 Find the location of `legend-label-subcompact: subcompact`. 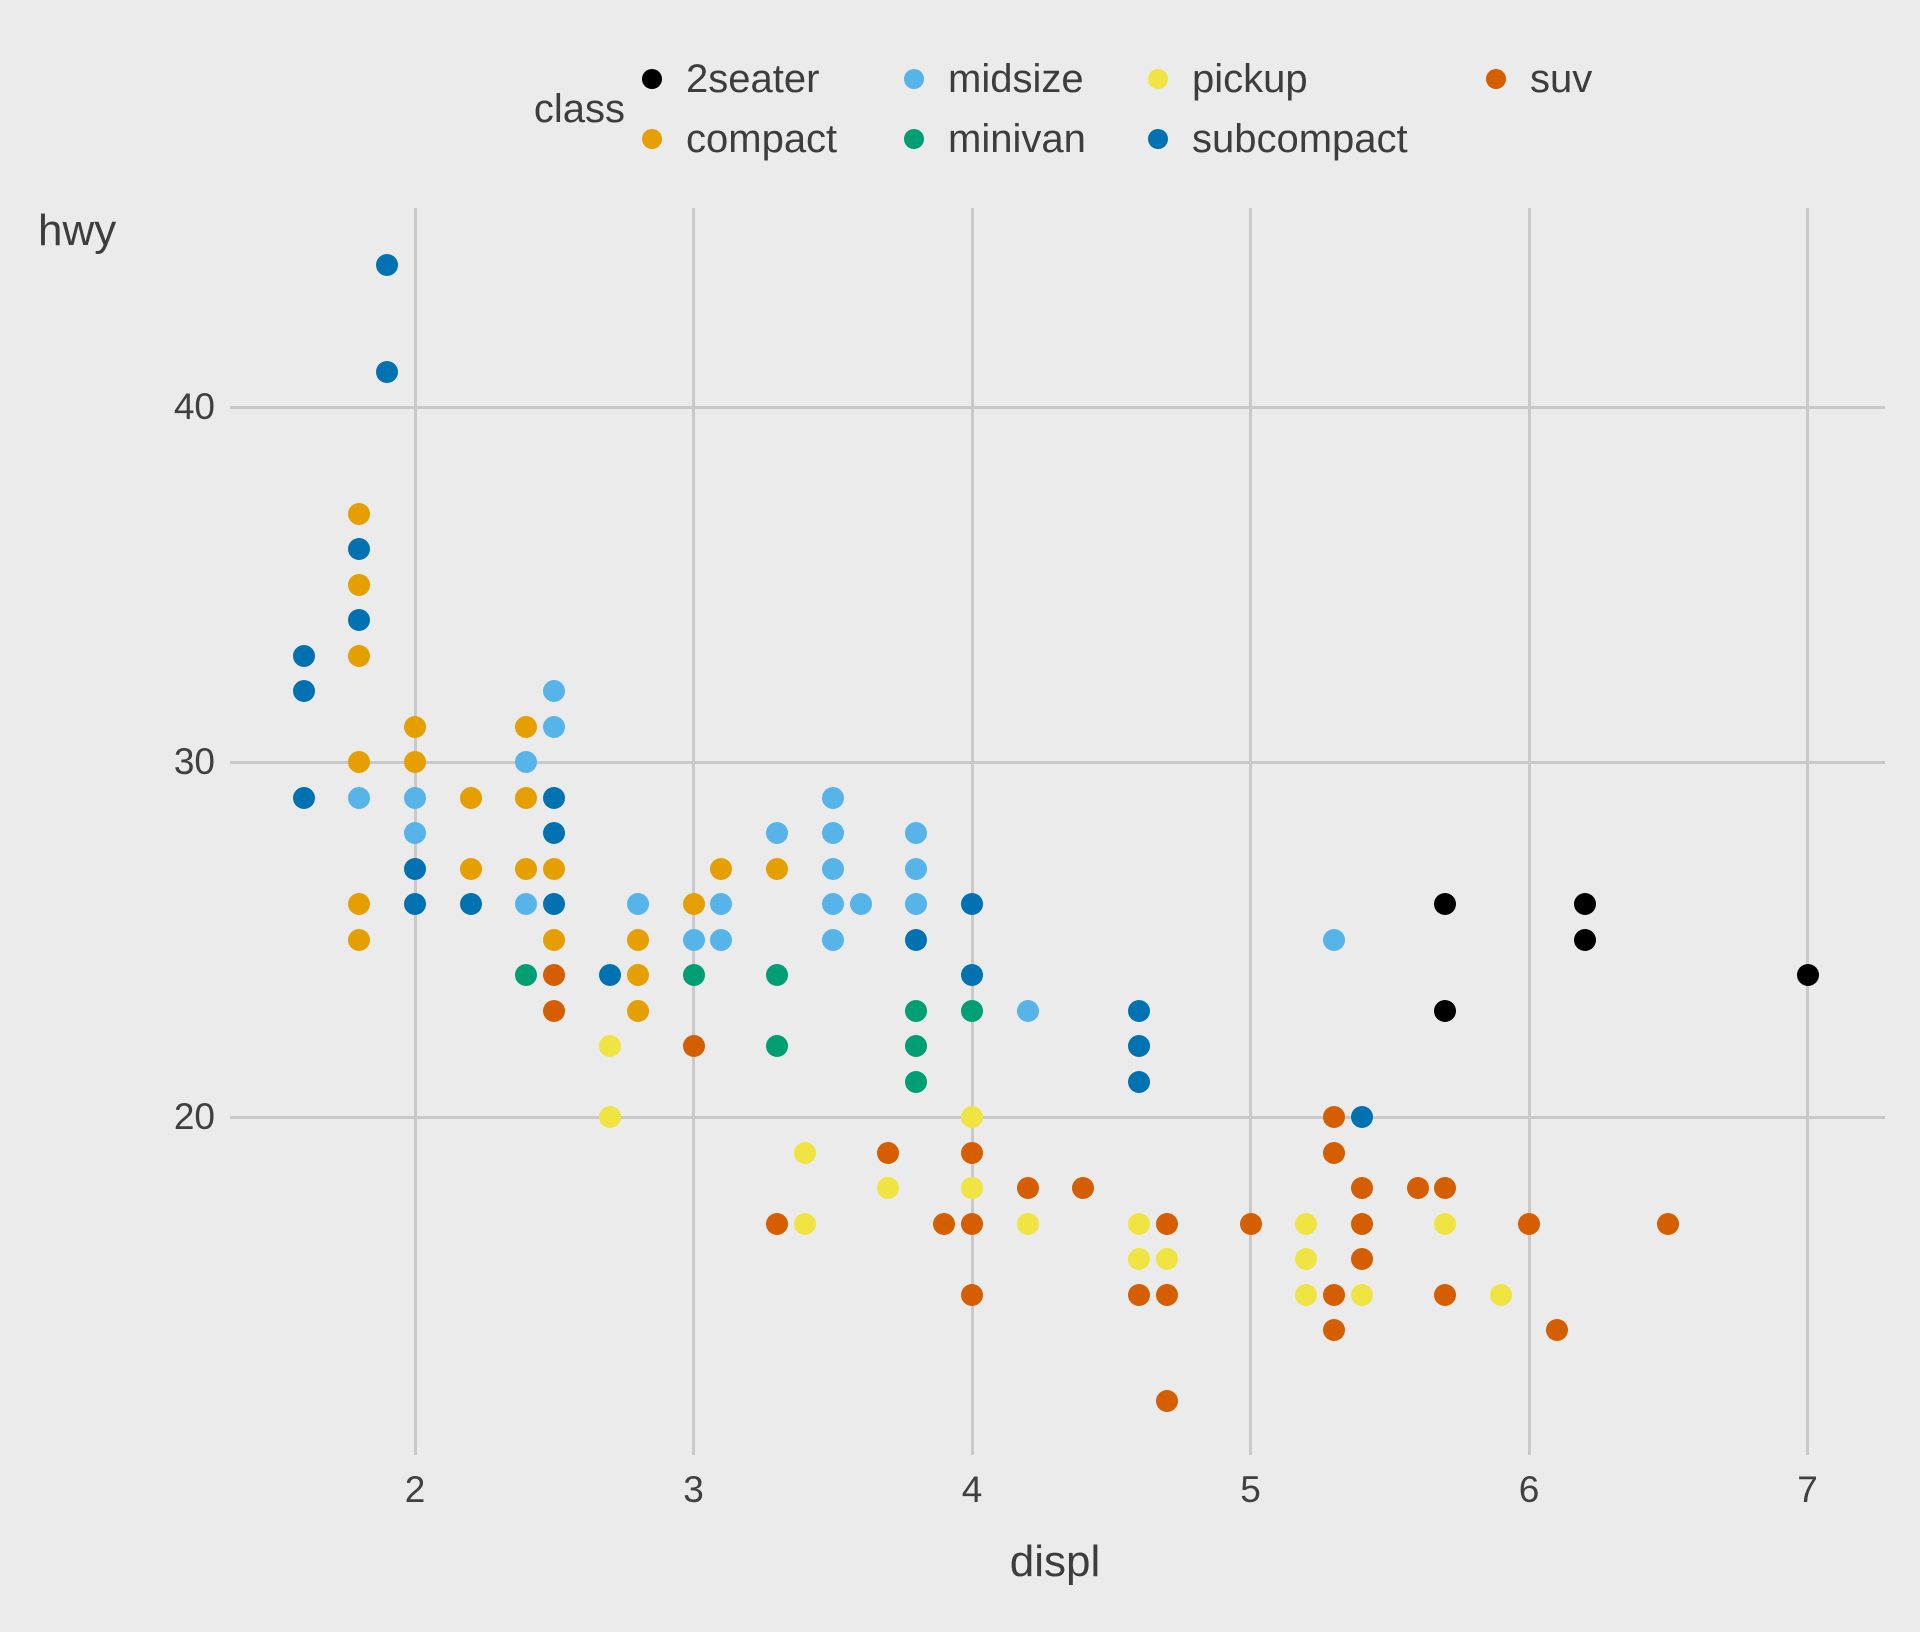

legend-label-subcompact: subcompact is located at coordinates (1300, 139).